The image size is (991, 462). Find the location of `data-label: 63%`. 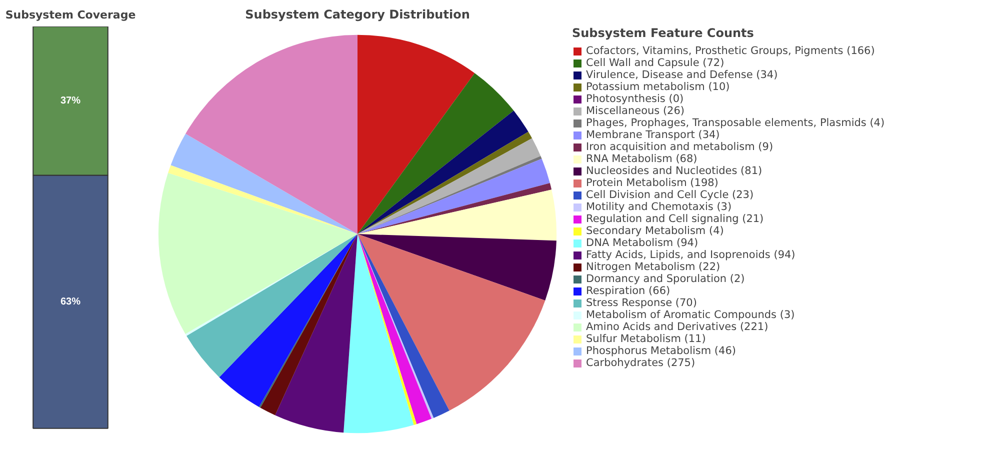

data-label: 63% is located at coordinates (70, 302).